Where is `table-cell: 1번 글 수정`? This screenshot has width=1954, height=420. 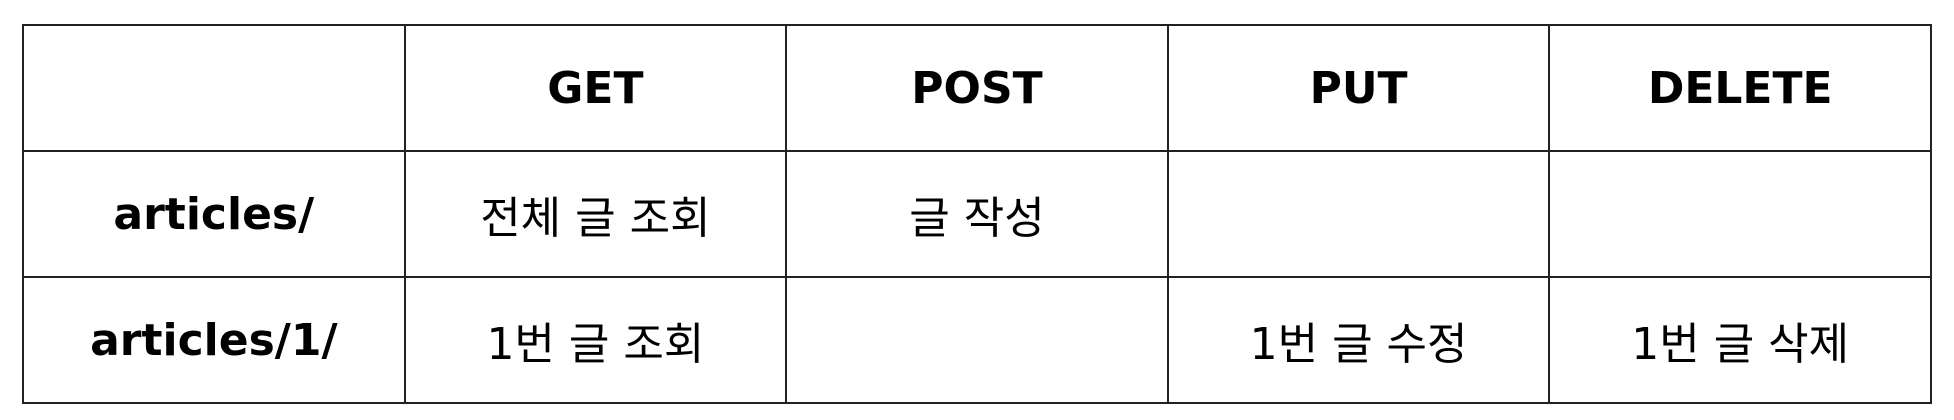
table-cell: 1번 글 수정 is located at coordinates (1358, 340).